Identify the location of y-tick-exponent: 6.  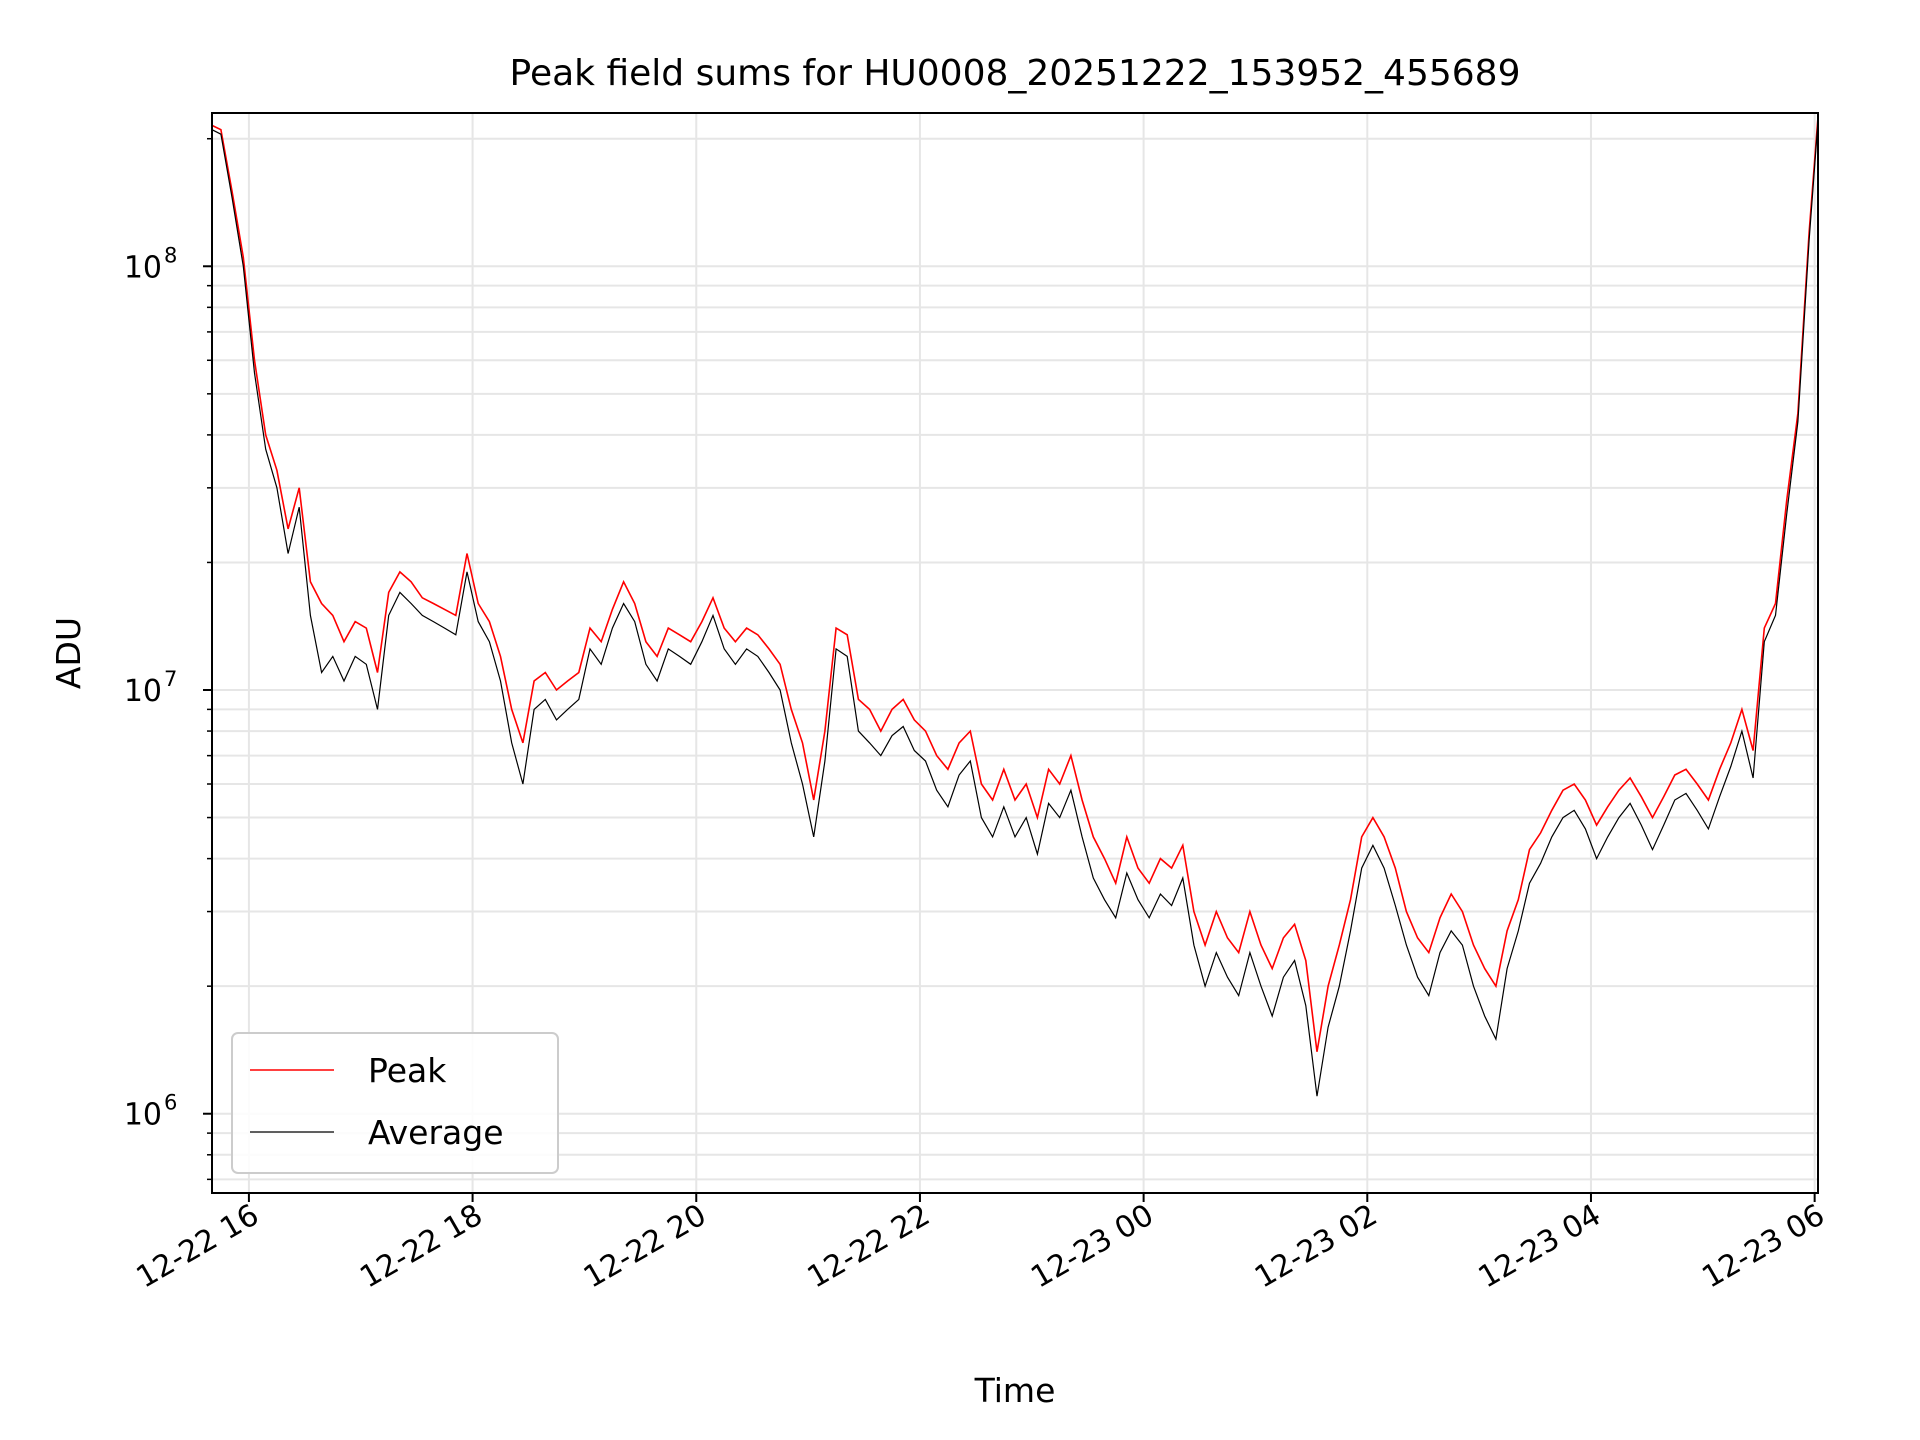
(170, 1103).